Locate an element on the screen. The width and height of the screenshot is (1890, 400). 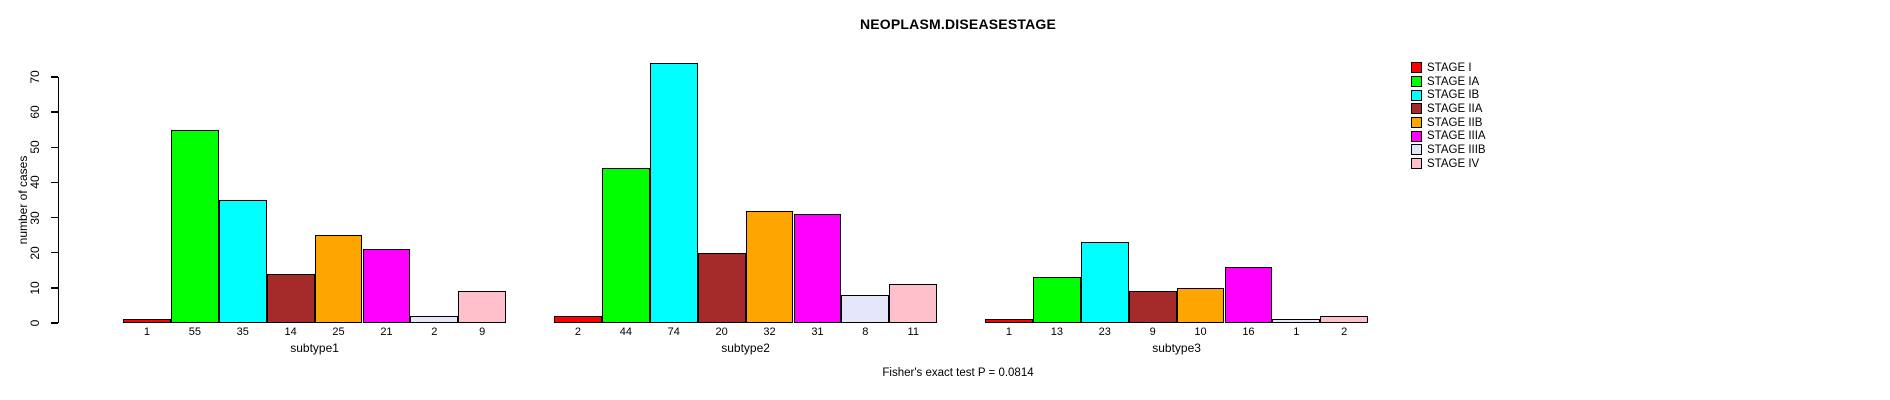
y-axis-tick-label: 0 is located at coordinates (35, 323).